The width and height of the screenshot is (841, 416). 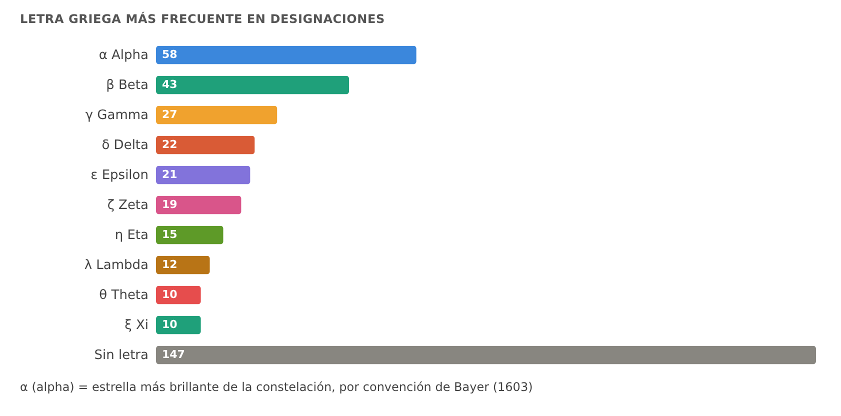 What do you see at coordinates (173, 354) in the screenshot?
I see `data-label: 147` at bounding box center [173, 354].